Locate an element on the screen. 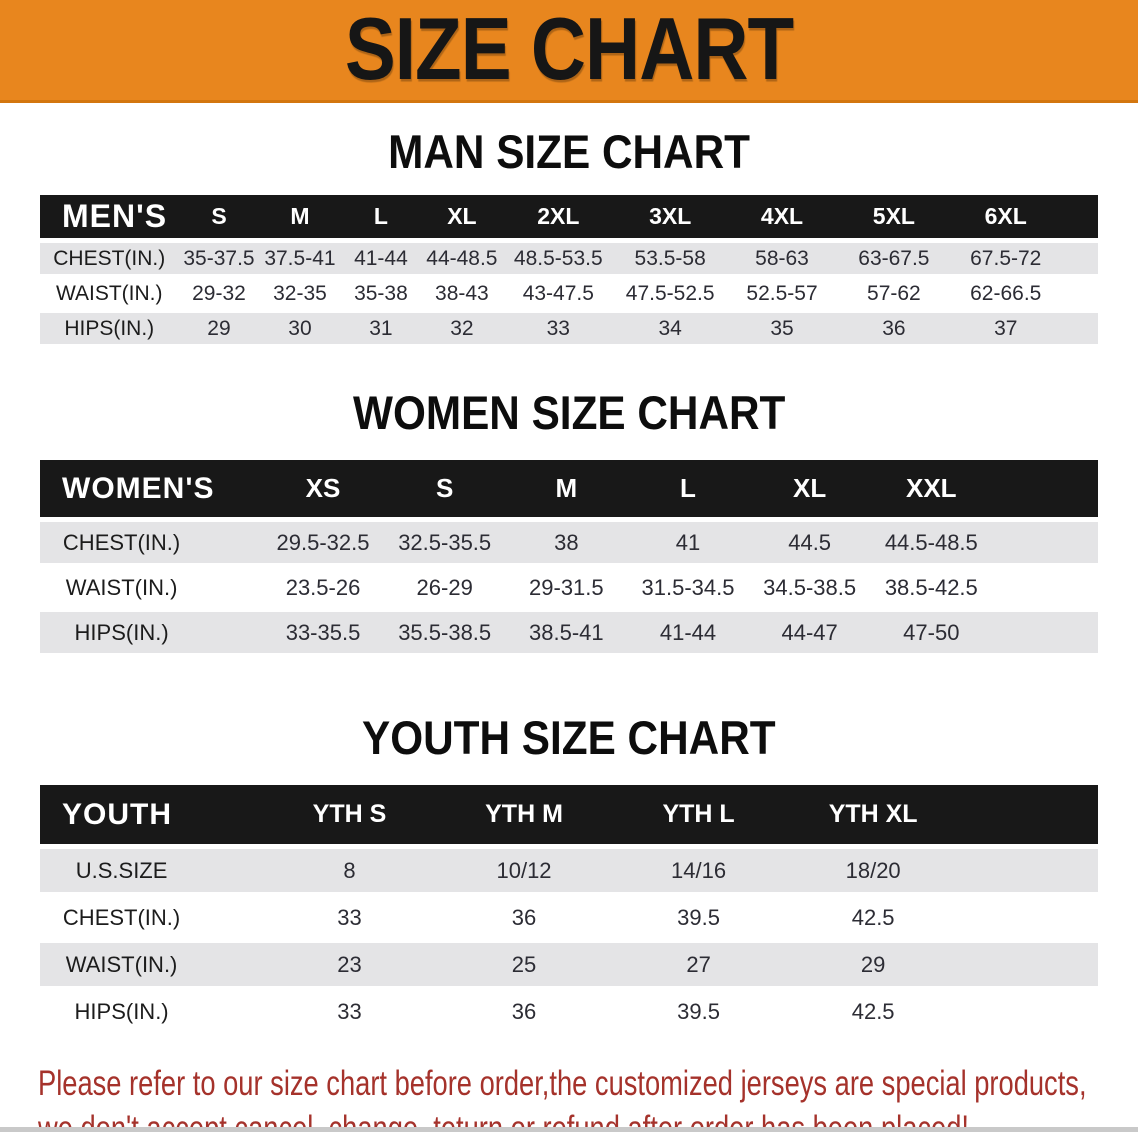 The height and width of the screenshot is (1132, 1138). banner: SIZE CHART is located at coordinates (569, 51).